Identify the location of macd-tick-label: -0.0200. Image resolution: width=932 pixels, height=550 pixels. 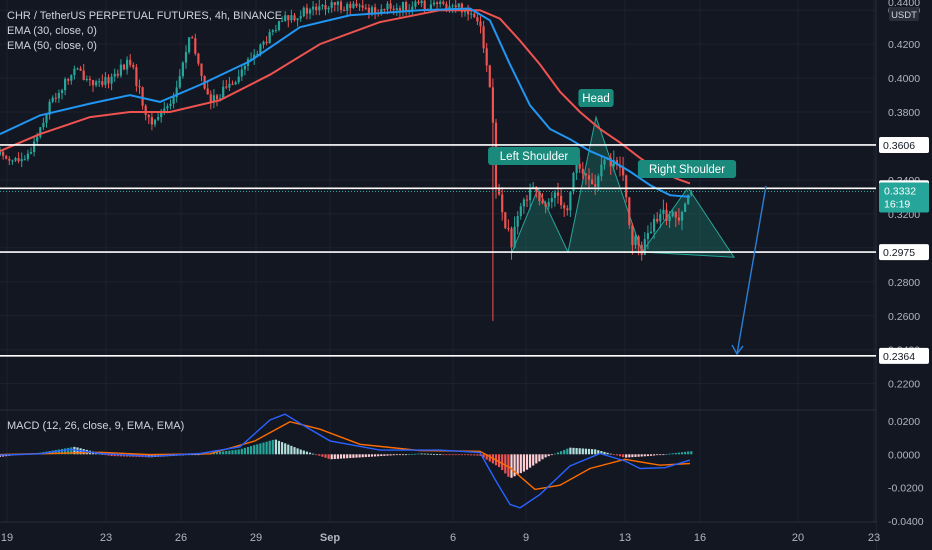
(906, 489).